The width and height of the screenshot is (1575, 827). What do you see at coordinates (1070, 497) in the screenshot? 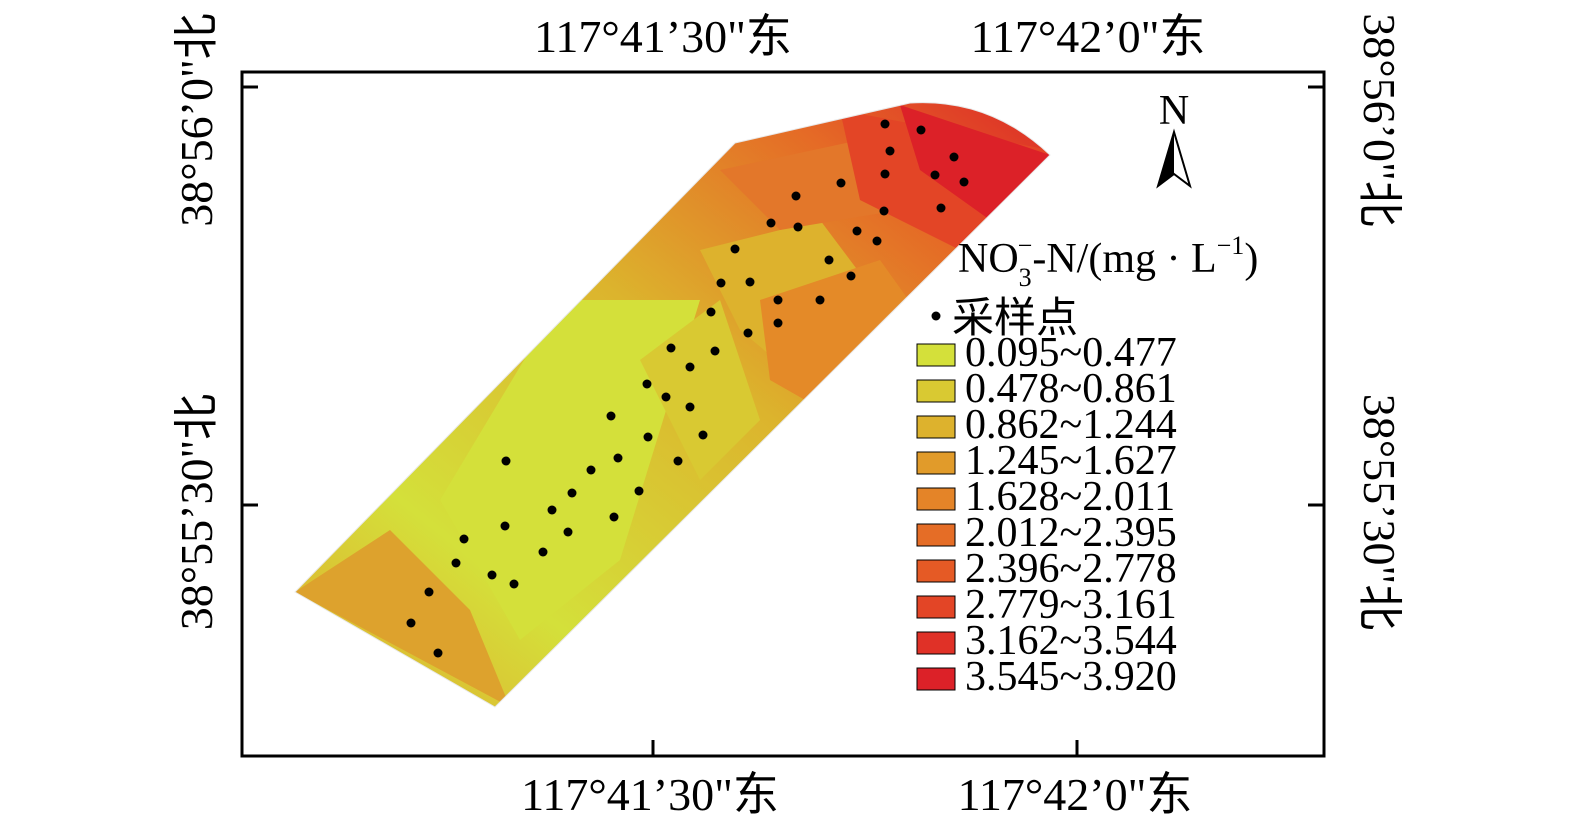
I see `legend-class-label-5: 1.628~2.011` at bounding box center [1070, 497].